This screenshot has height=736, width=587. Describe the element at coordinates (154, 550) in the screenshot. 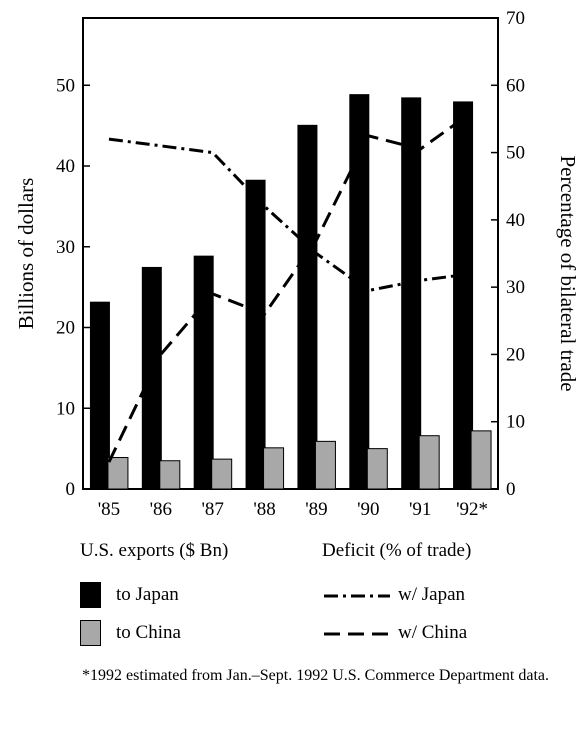

I see `legend-exports-header: U.S. exports ($ Bn)` at that location.